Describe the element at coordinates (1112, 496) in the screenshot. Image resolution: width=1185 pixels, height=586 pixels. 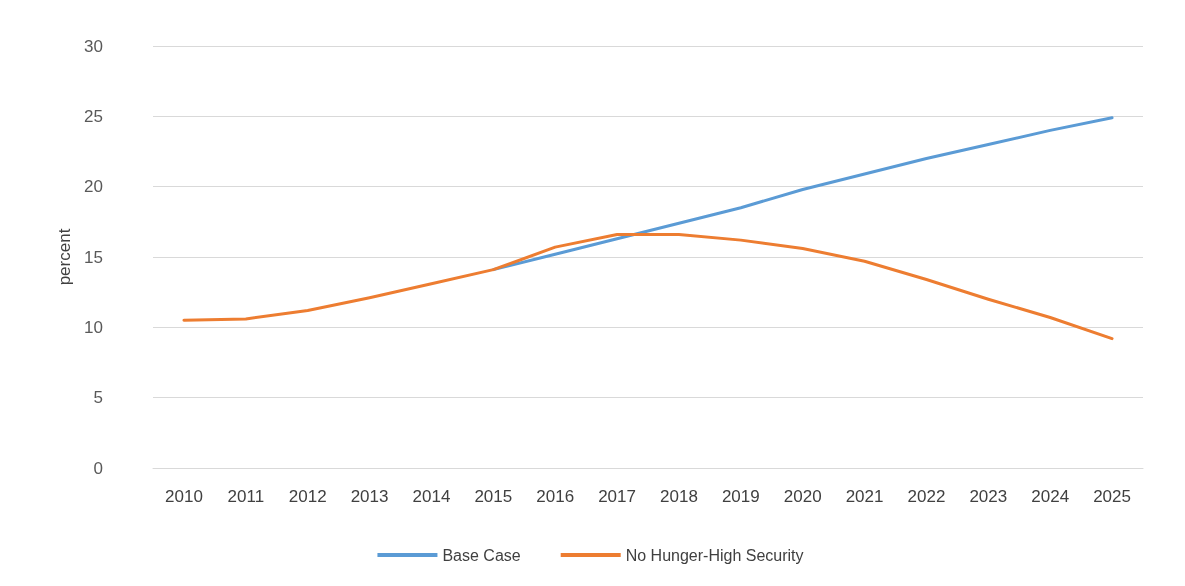
I see `x-tick-label: 2025` at that location.